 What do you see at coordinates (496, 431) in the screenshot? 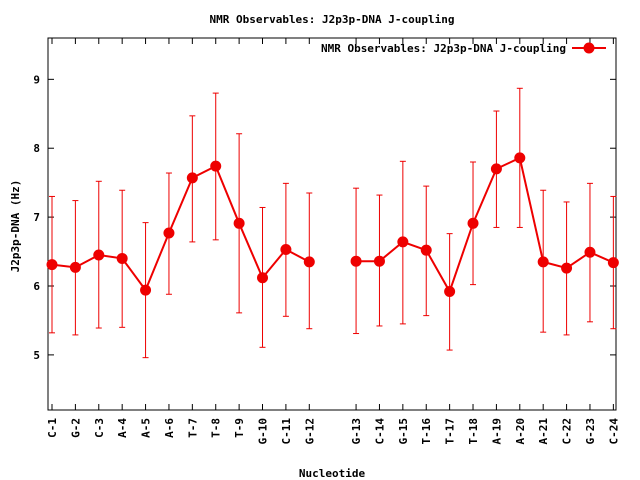
I see `x-tick-label: A-19` at bounding box center [496, 431].